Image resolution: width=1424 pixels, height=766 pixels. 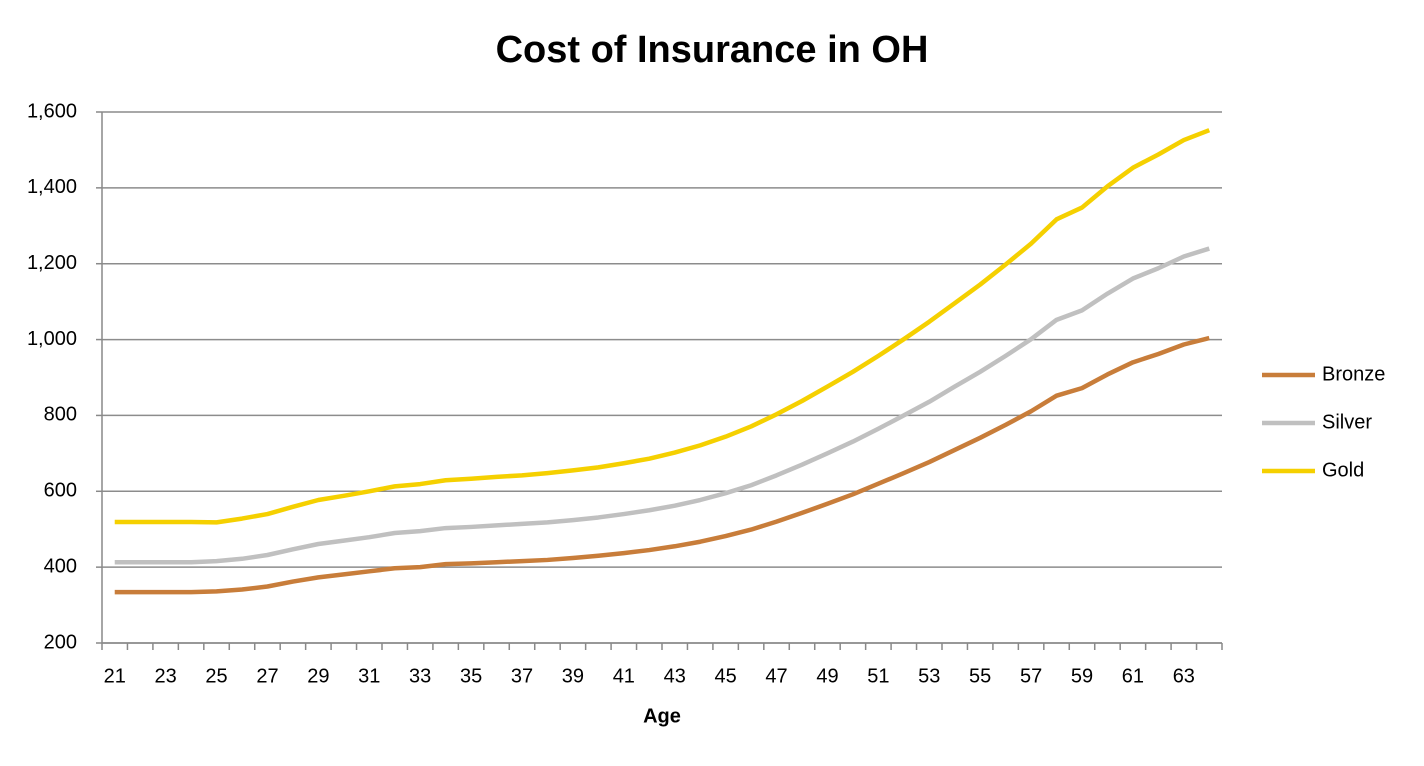 What do you see at coordinates (52, 263) in the screenshot?
I see `y-tick-label: 1,200` at bounding box center [52, 263].